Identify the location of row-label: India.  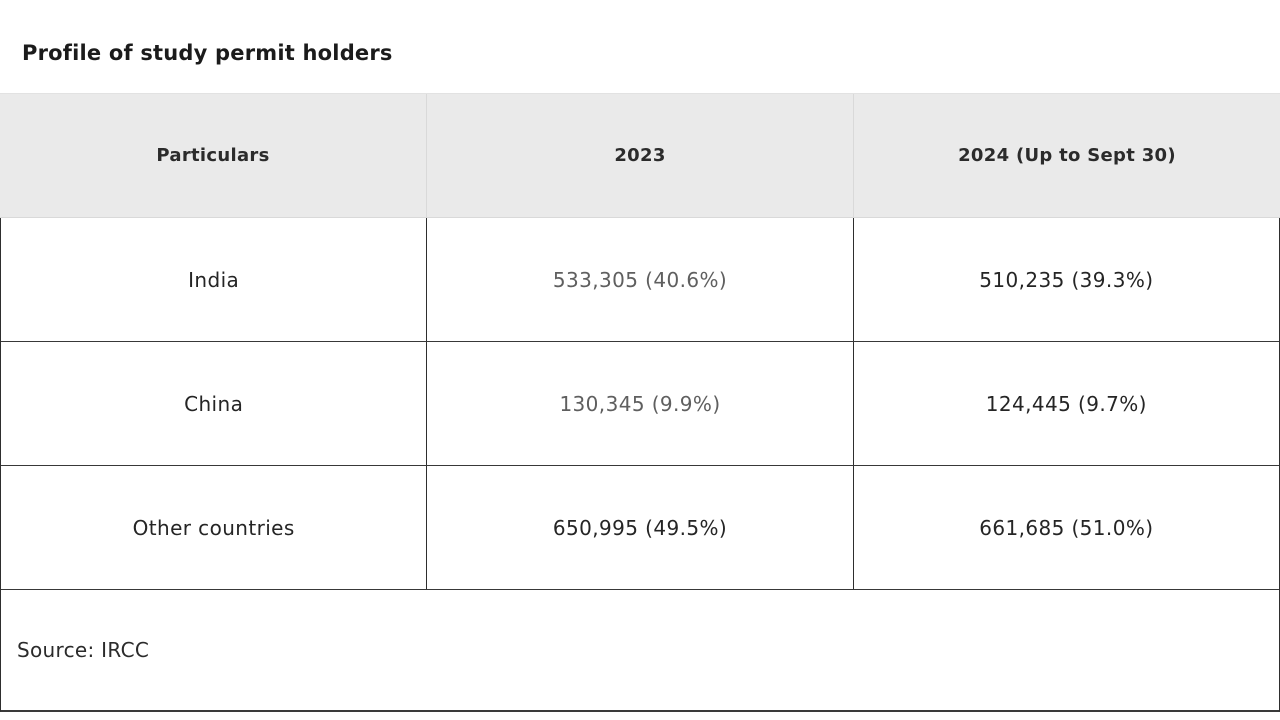
(214, 279).